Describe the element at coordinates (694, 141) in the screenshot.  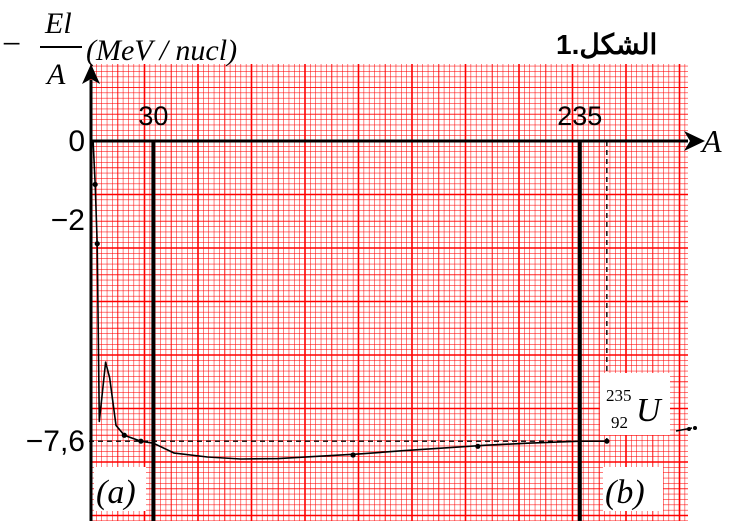
I see `x-axis-arrow-icon` at that location.